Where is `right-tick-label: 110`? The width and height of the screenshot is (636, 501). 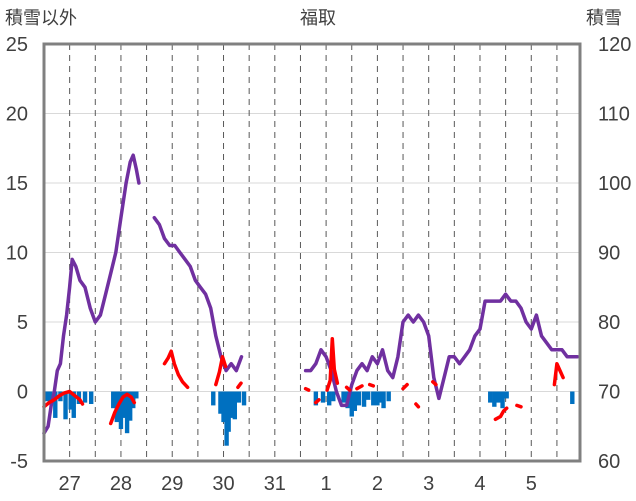
right-tick-label: 110 is located at coordinates (614, 115).